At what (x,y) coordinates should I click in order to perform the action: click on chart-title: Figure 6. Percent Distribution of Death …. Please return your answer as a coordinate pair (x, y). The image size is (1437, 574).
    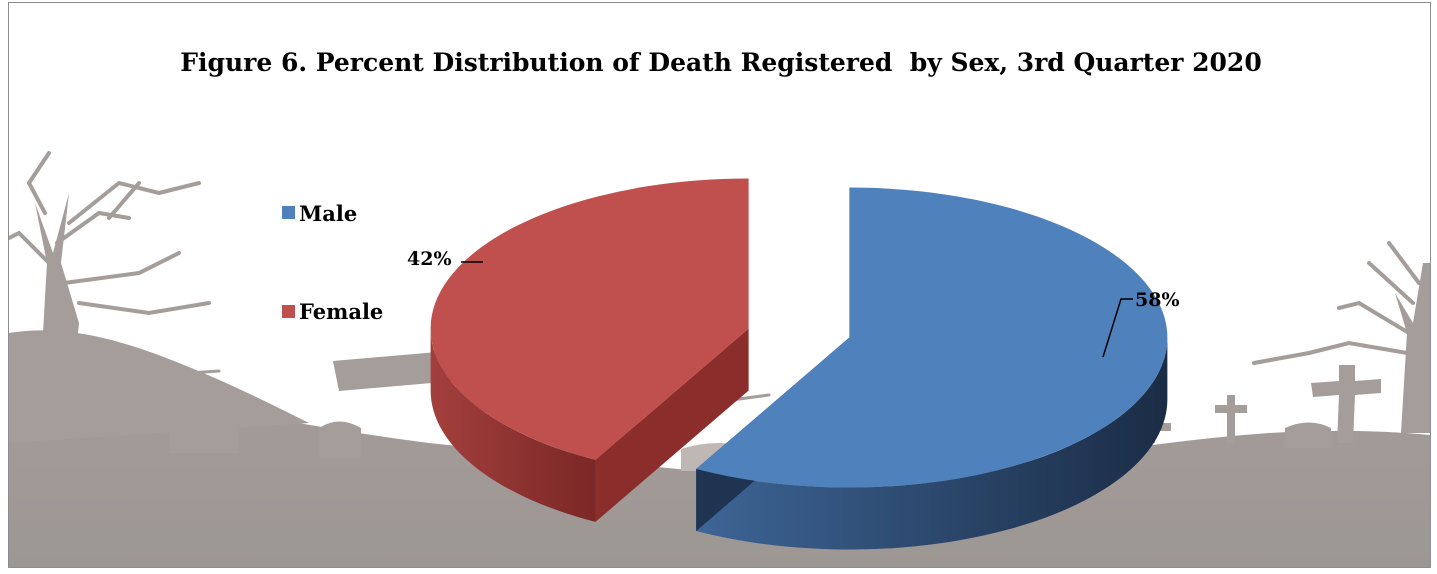
    Looking at the image, I should click on (720, 62).